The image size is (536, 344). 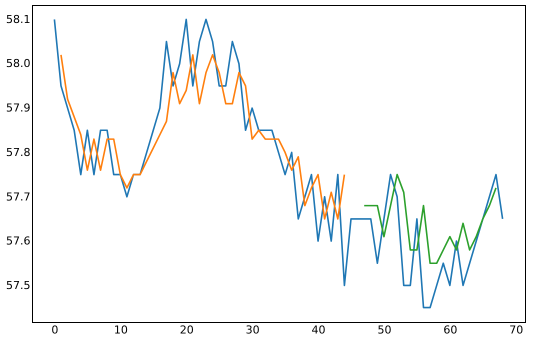 I want to click on x-tick-label: 40, so click(x=319, y=330).